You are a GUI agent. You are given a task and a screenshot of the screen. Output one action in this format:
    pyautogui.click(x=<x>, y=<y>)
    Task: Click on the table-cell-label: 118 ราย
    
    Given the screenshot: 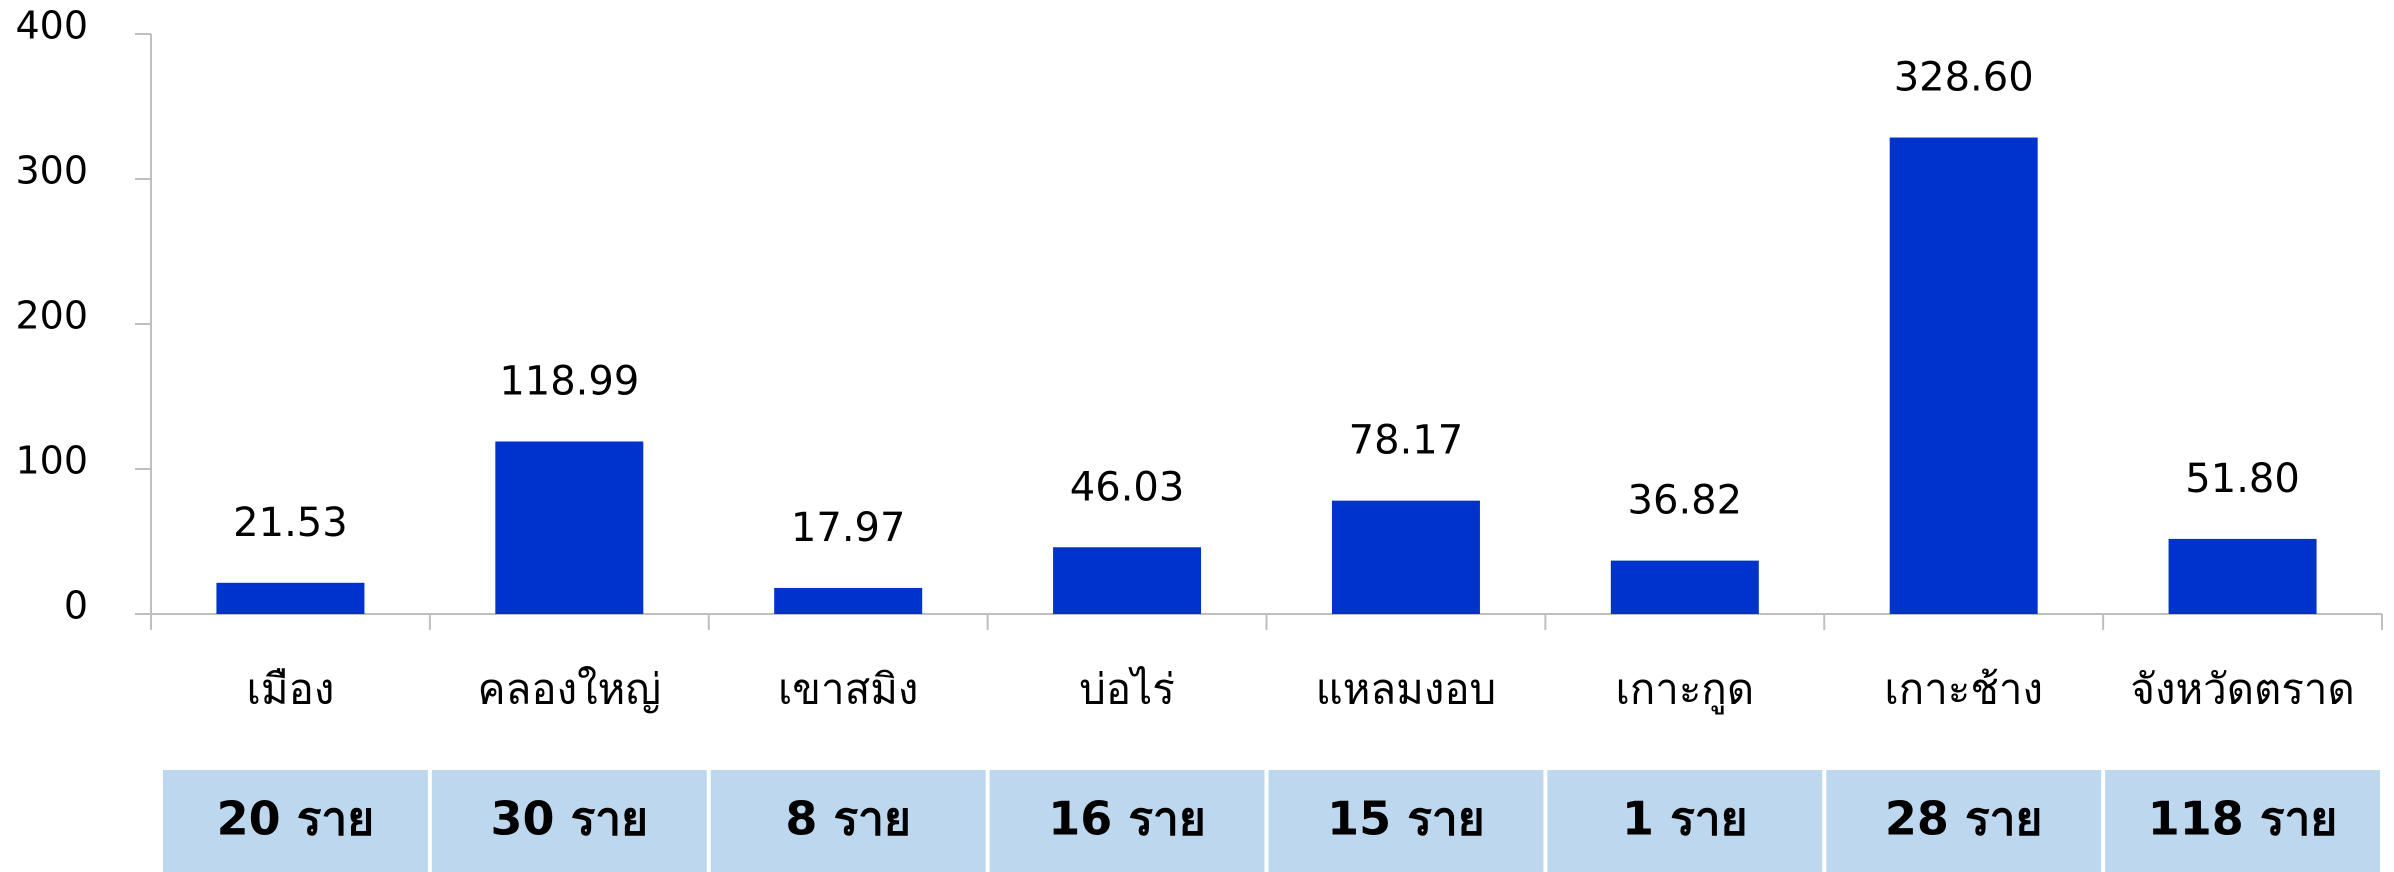 What is the action you would take?
    pyautogui.click(x=2243, y=819)
    